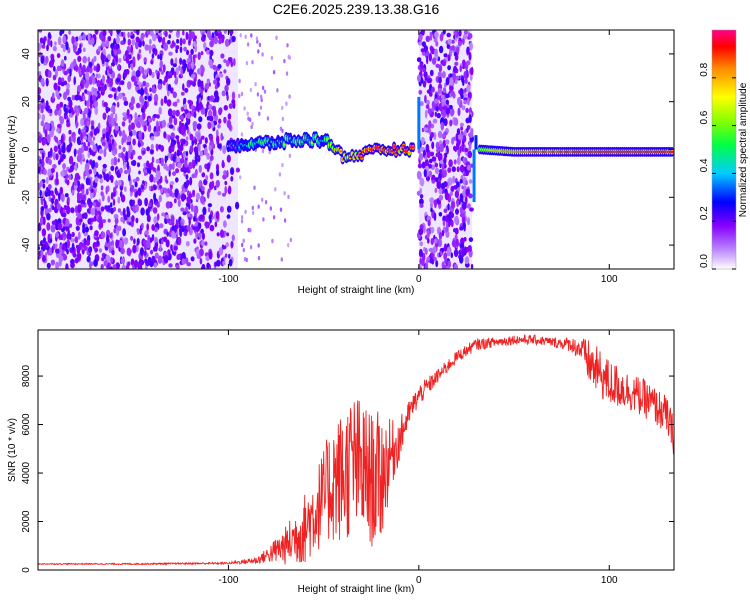 This screenshot has height=600, width=750. I want to click on snr-xlabel: Height of straight line (km), so click(356, 589).